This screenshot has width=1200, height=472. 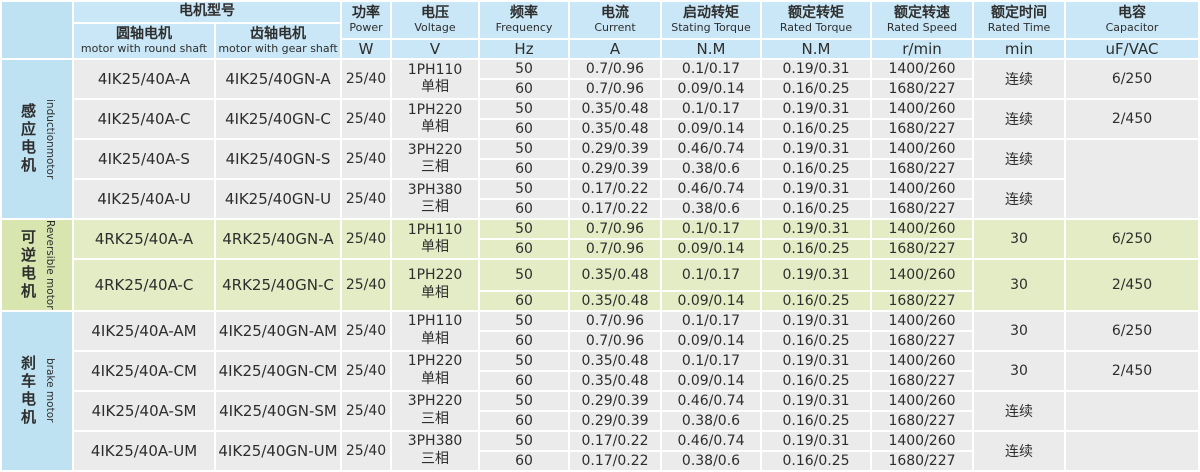 I want to click on header-rated-torque: 额定转矩 Rated Torque, so click(x=816, y=20).